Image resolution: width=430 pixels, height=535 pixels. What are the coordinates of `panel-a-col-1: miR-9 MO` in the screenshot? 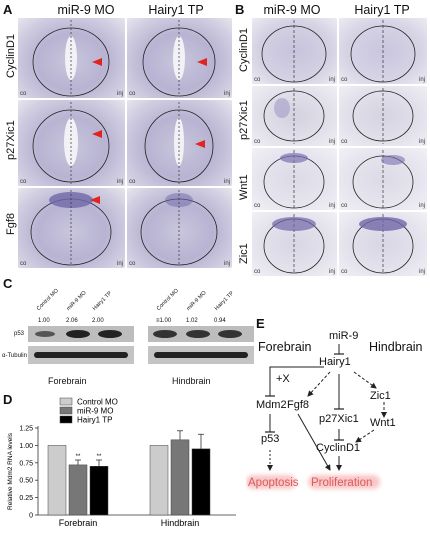 It's located at (86, 10).